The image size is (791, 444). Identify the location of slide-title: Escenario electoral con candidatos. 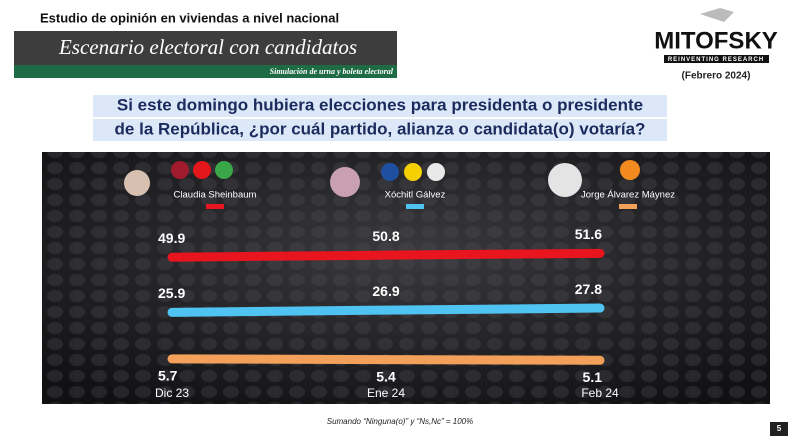
(207, 47).